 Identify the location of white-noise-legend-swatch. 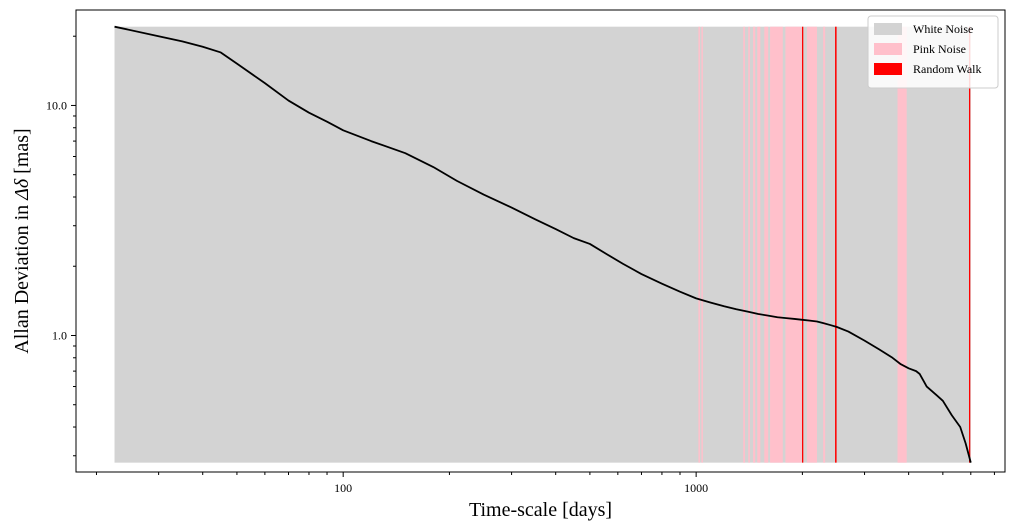
(888, 29).